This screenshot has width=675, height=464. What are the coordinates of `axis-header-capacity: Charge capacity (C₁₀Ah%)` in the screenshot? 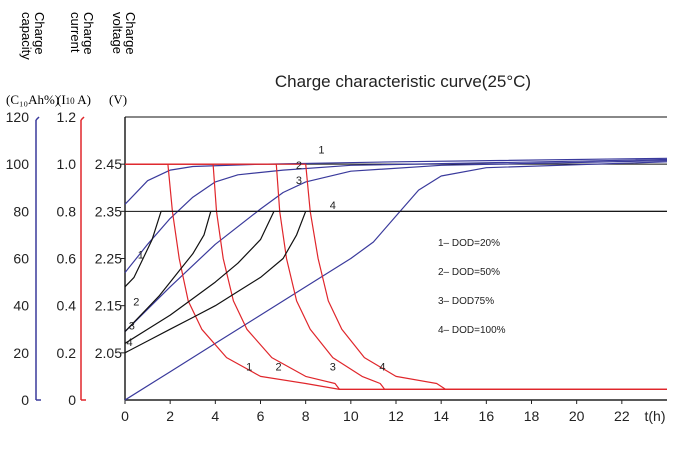 It's located at (32, 59).